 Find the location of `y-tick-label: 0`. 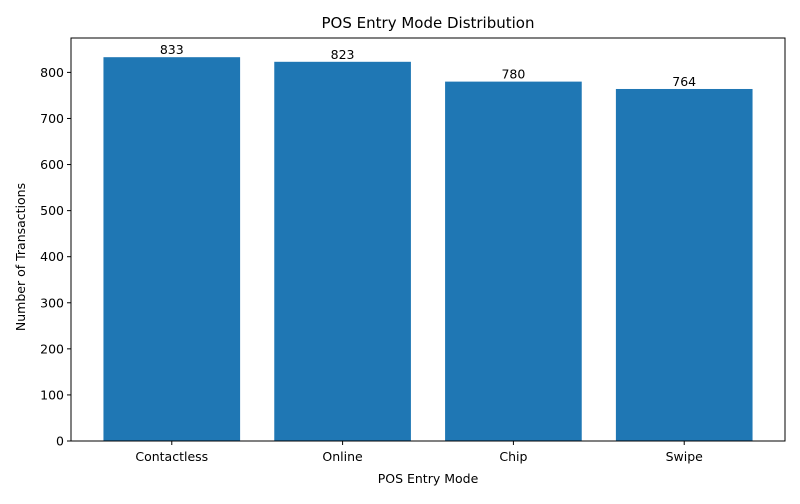

y-tick-label: 0 is located at coordinates (60, 441).